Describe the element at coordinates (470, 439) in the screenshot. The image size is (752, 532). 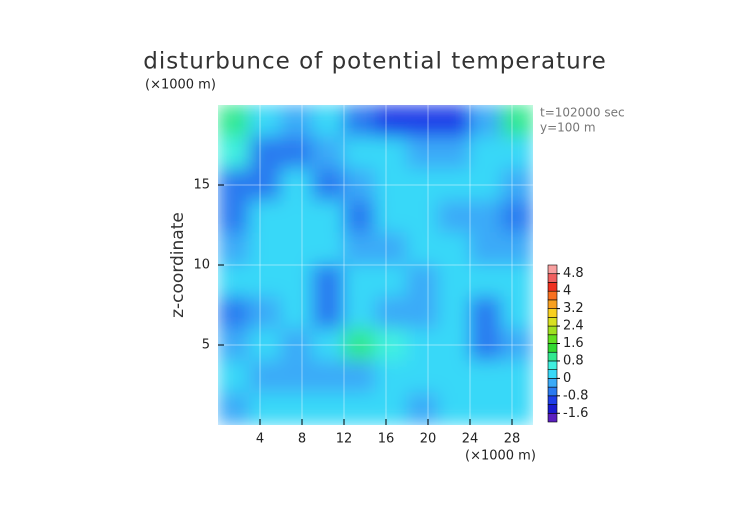
I see `x-tick-label: 24` at that location.